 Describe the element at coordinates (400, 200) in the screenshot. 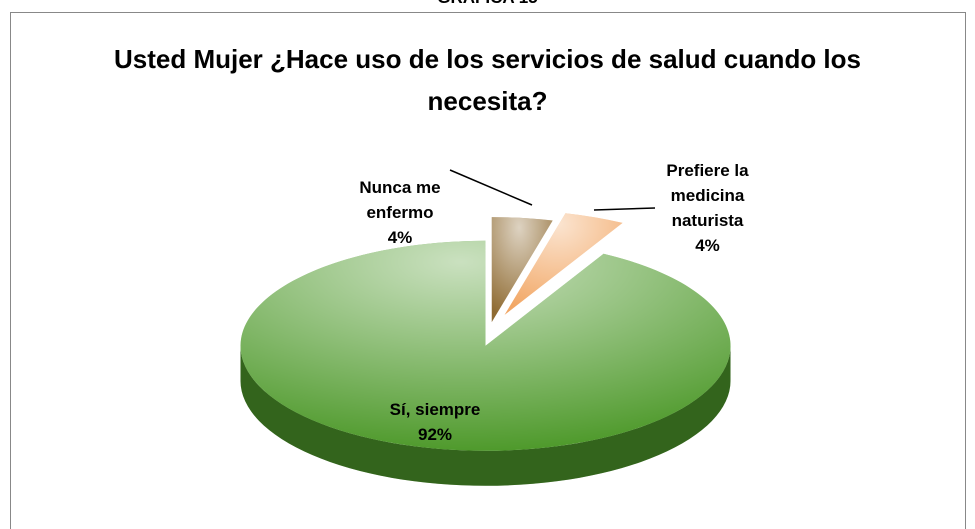

I see `slice-label: Nunca me enfermo` at that location.